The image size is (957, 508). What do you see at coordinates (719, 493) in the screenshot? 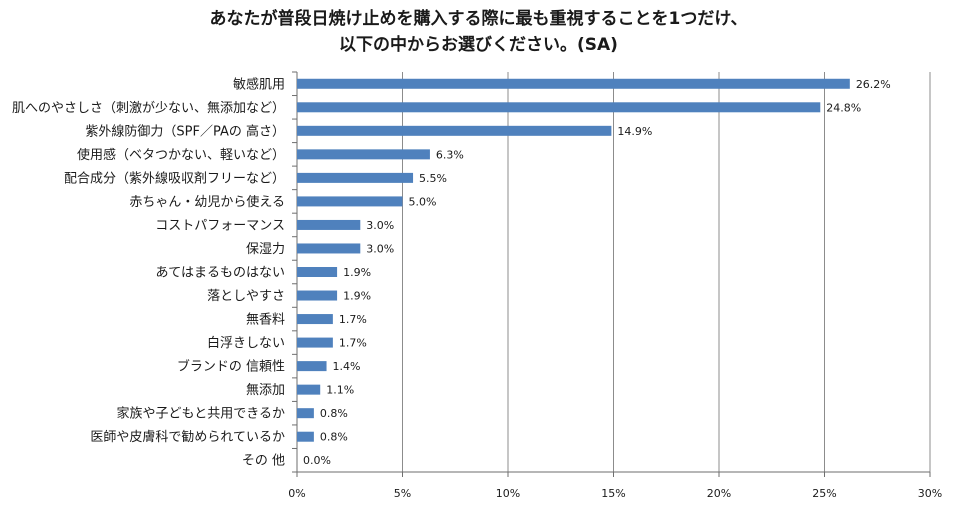
I see `x-tick-label-4: 20%` at bounding box center [719, 493].